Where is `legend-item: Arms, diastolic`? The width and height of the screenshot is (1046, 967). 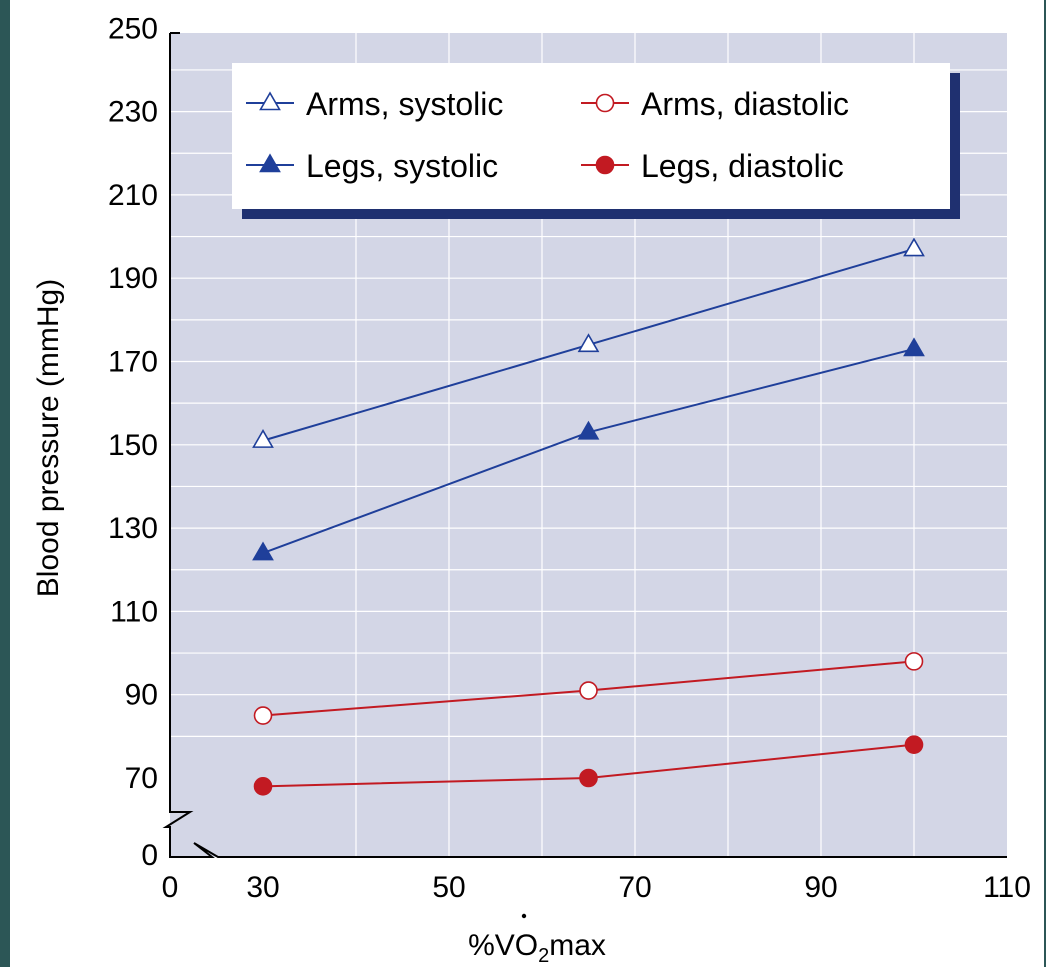 legend-item: Arms, diastolic is located at coordinates (715, 104).